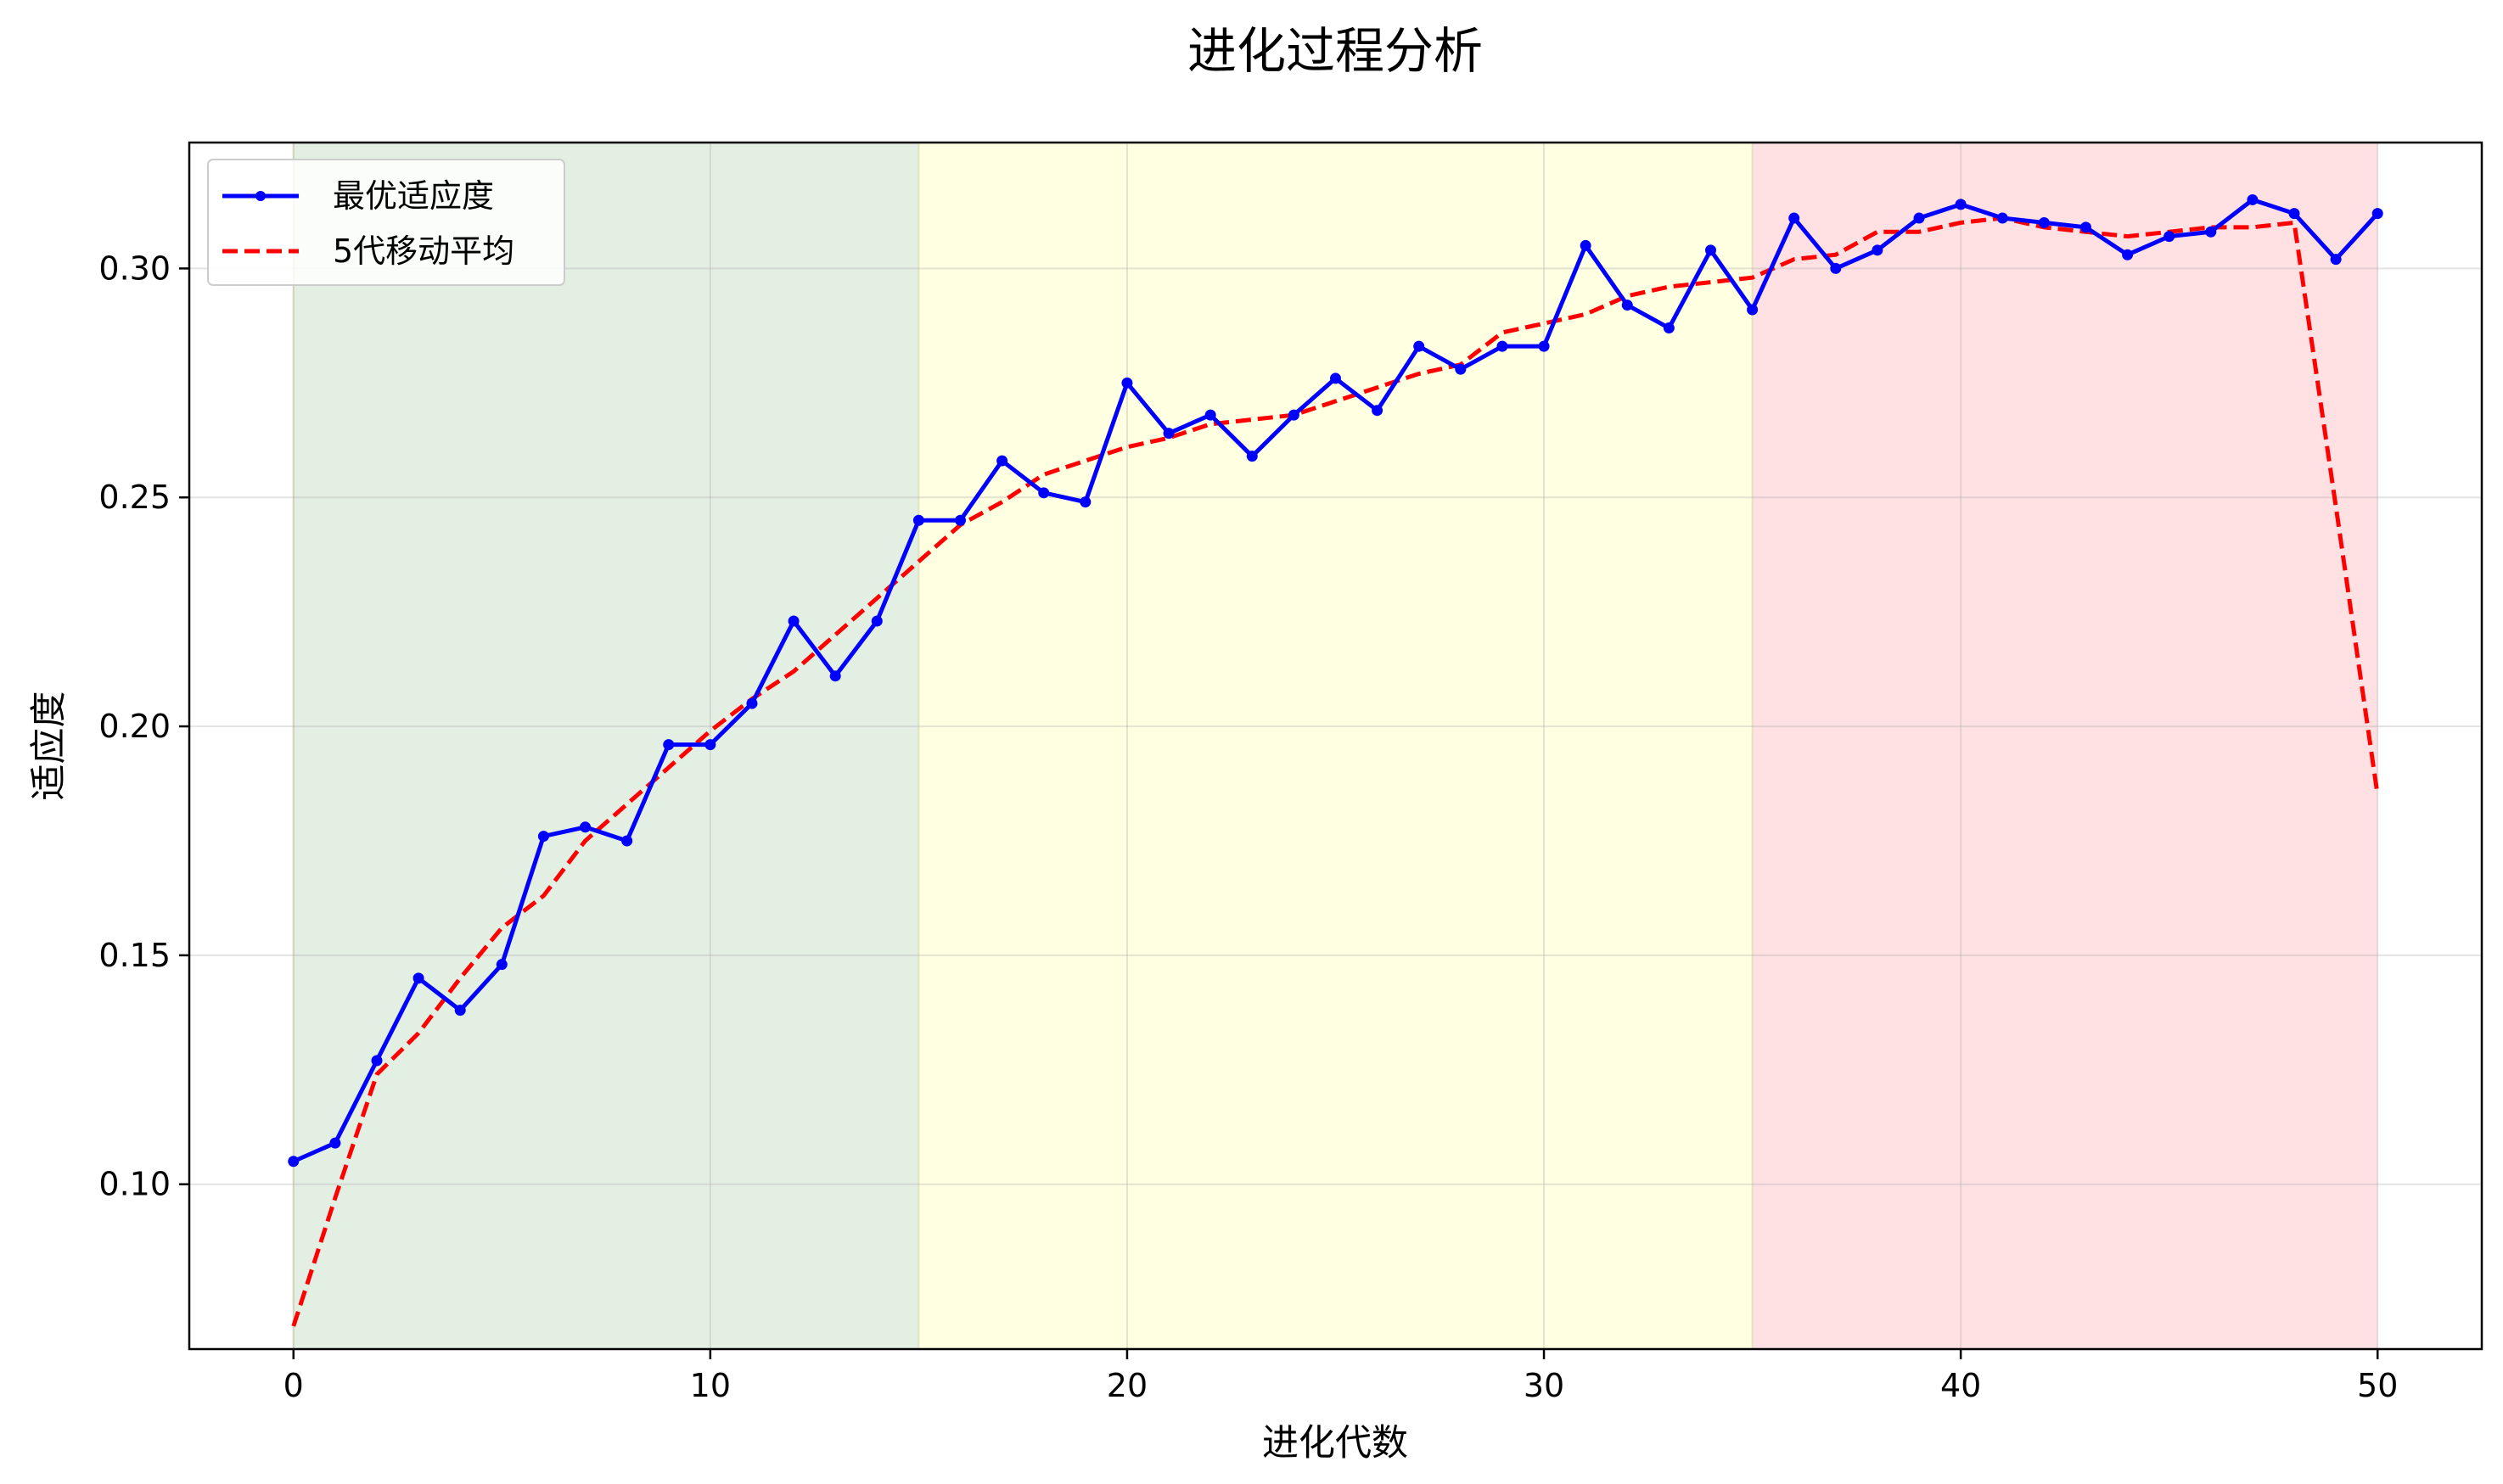  I want to click on x-tick-label: 30, so click(1544, 1385).